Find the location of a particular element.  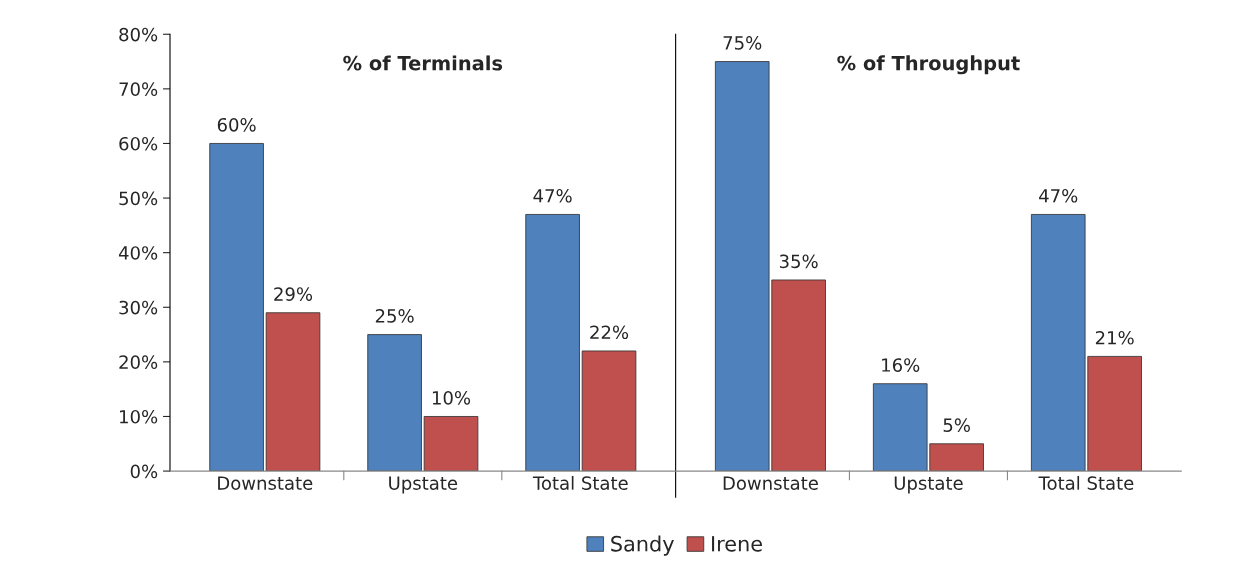

text: 21% is located at coordinates (1114, 337).